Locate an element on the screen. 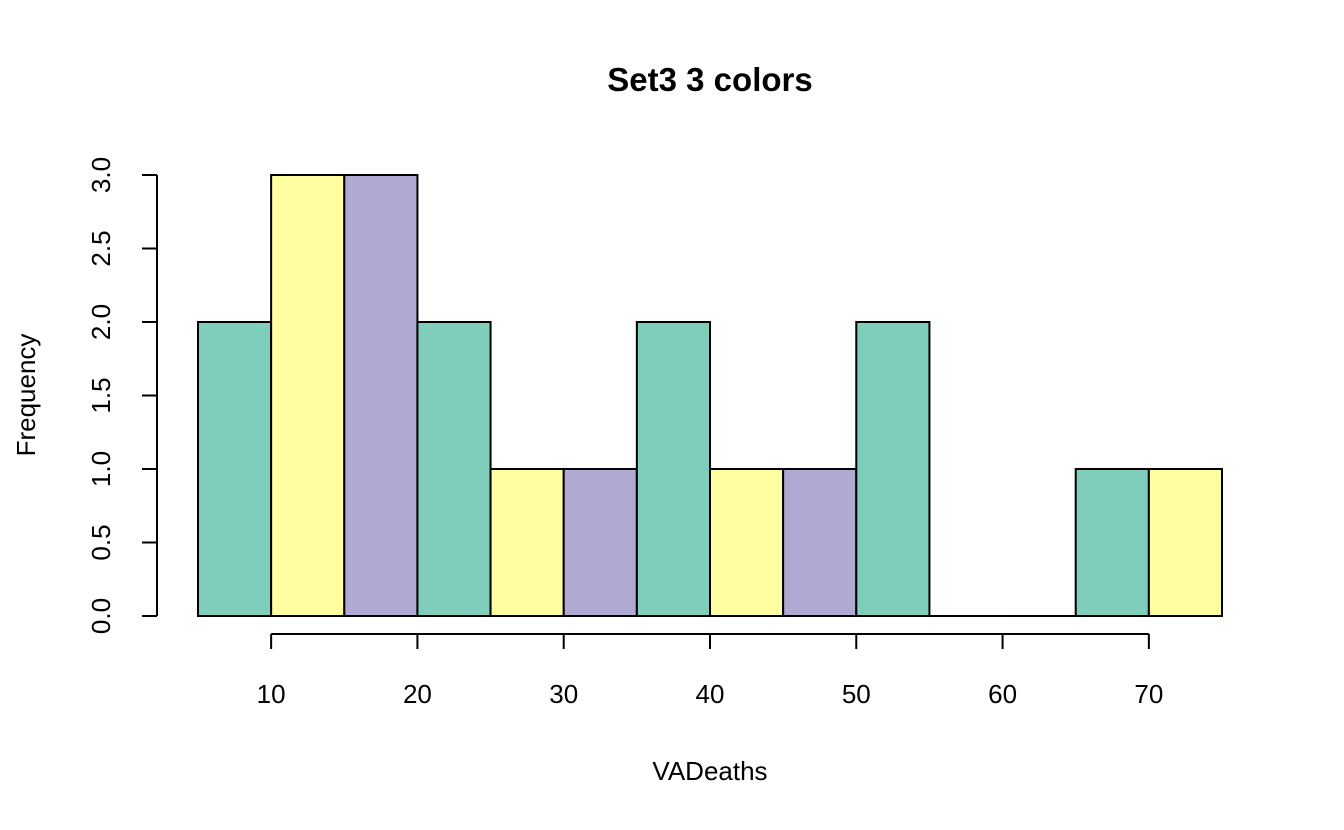 The height and width of the screenshot is (830, 1344). x-tick-label: 70 is located at coordinates (1148, 694).